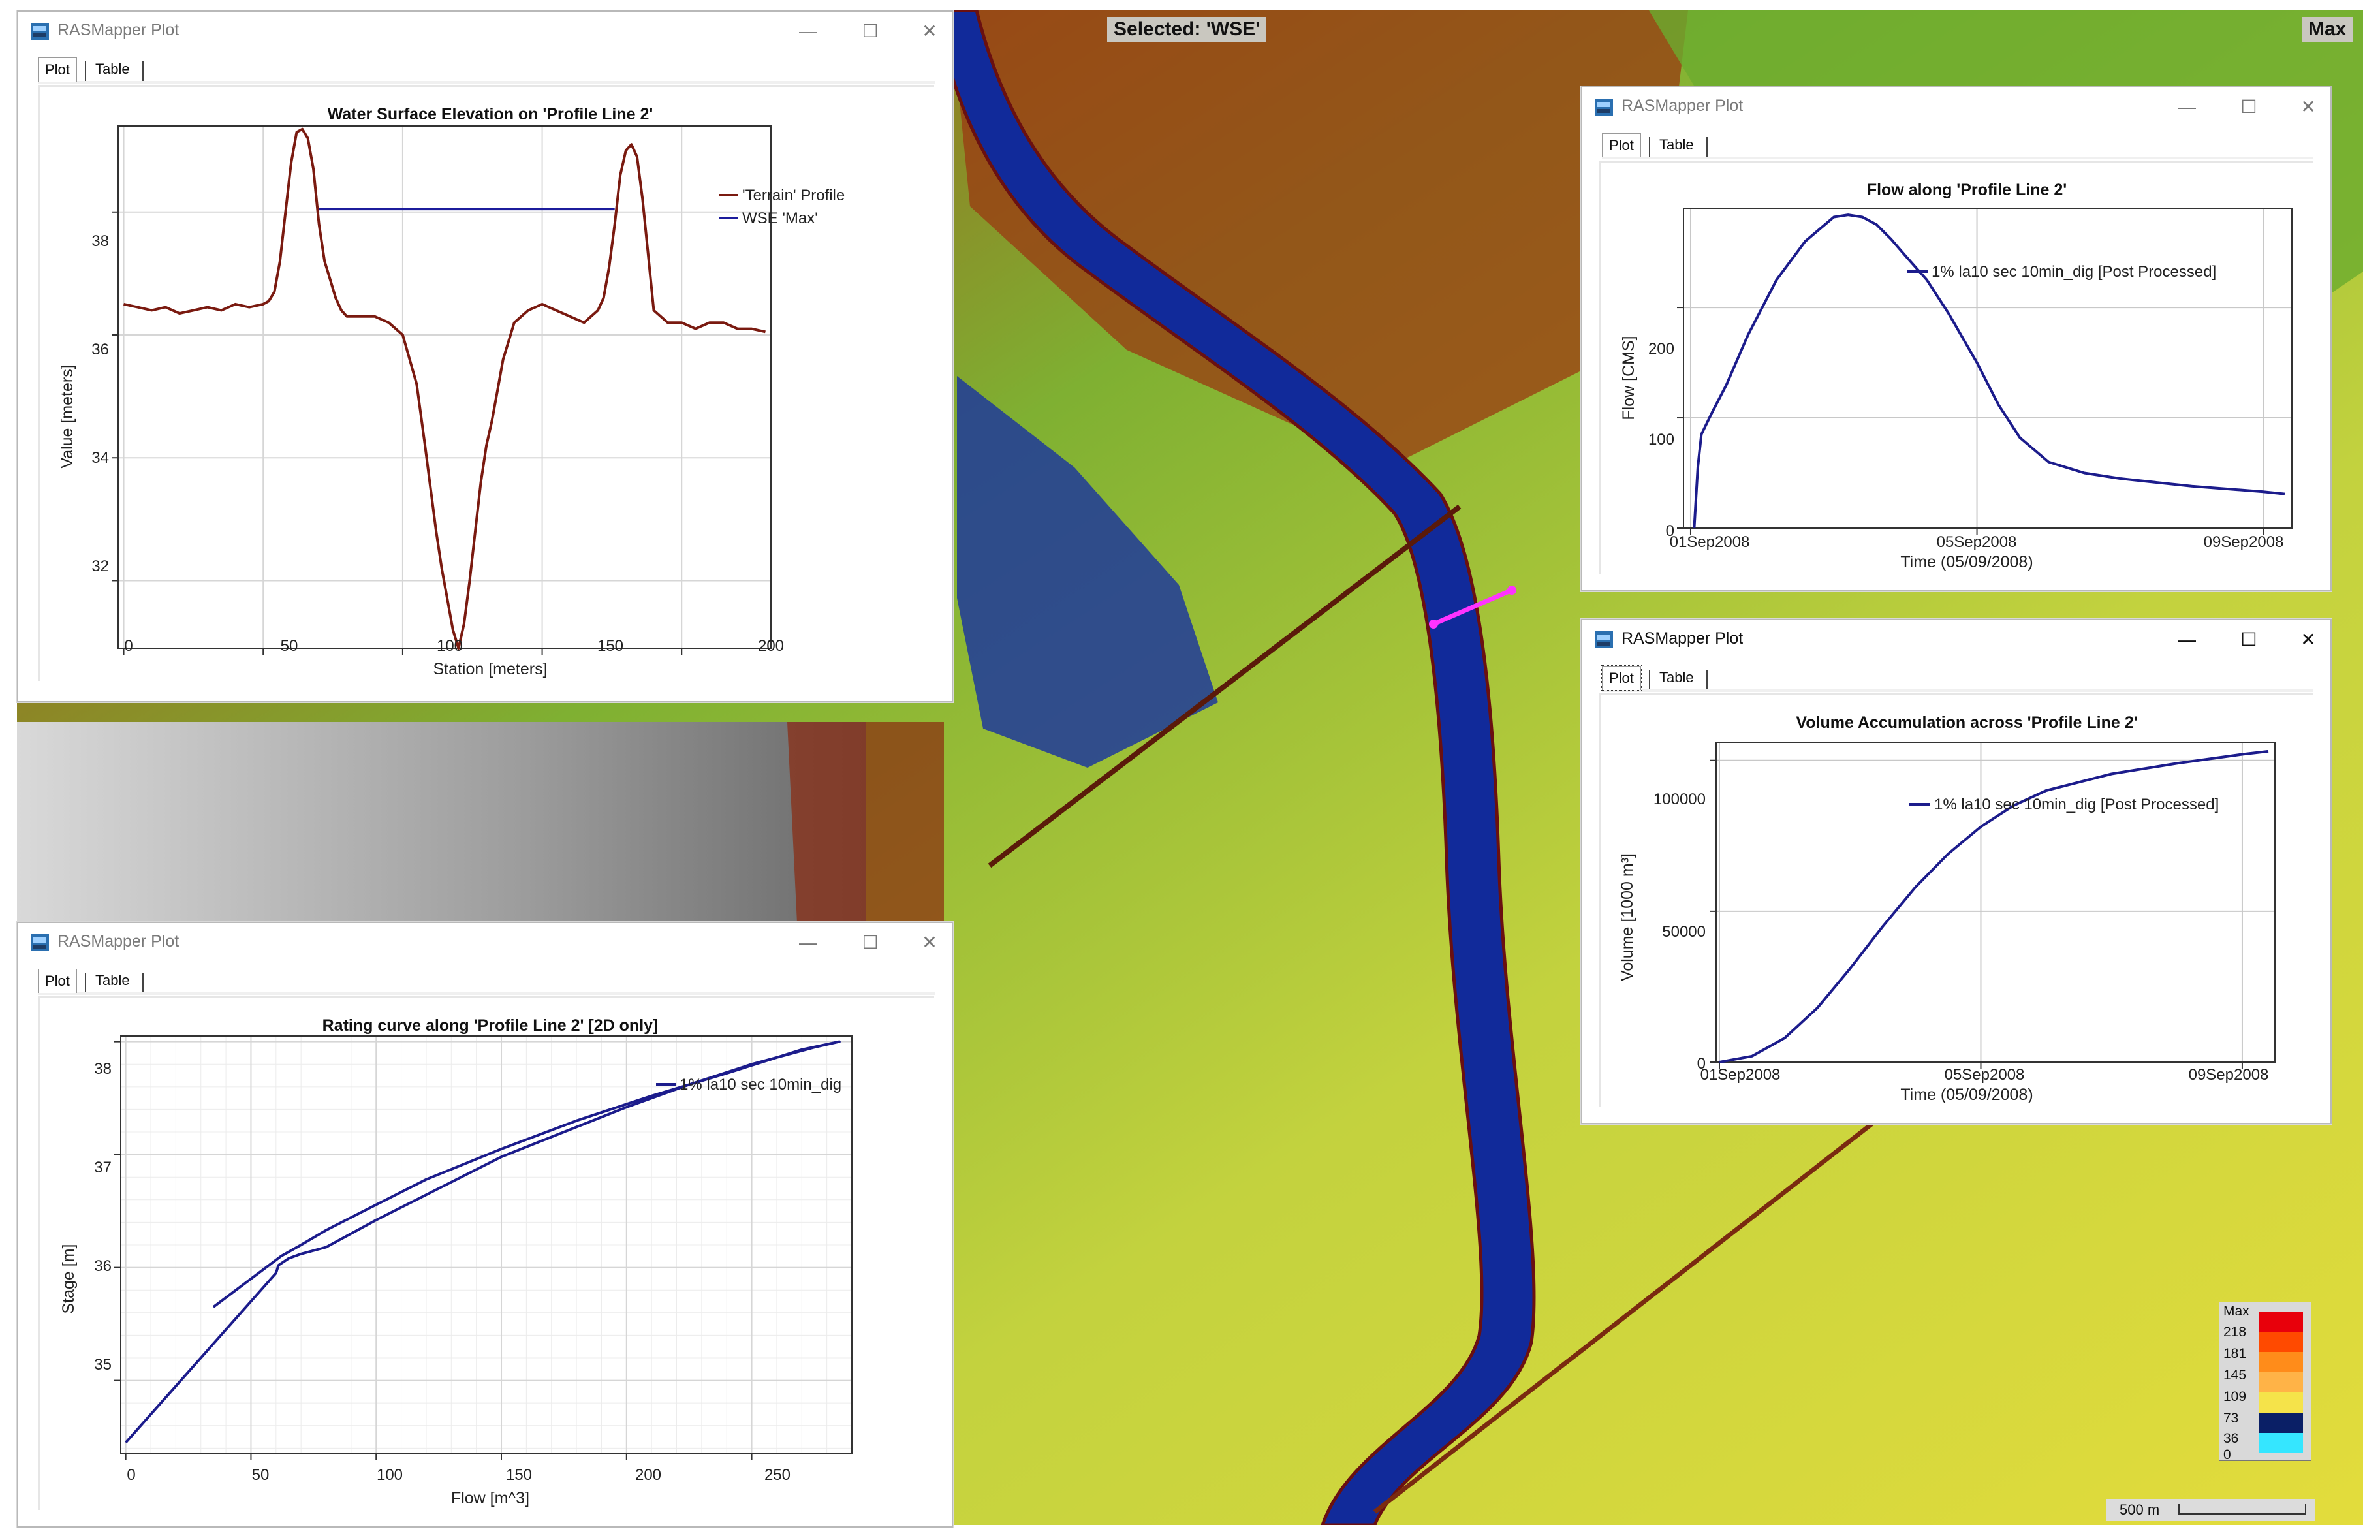 The image size is (2380, 1540). I want to click on legend-entry-wse: WSE 'Max', so click(780, 218).